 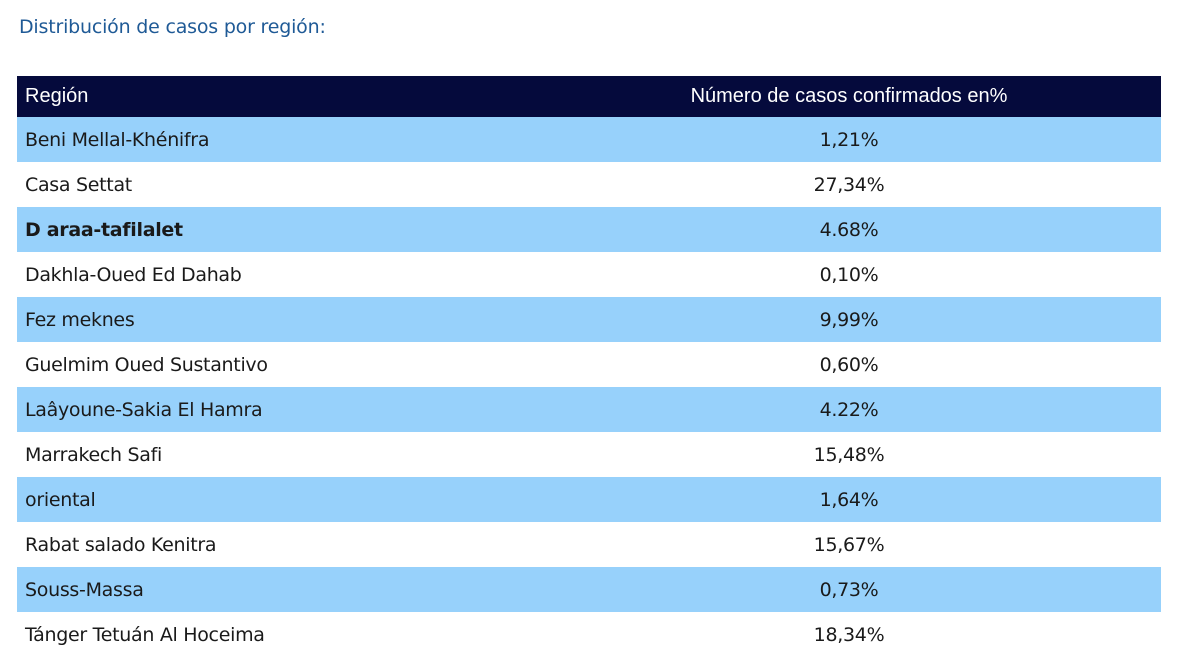 What do you see at coordinates (84, 589) in the screenshot?
I see `region-cell: Souss-Massa` at bounding box center [84, 589].